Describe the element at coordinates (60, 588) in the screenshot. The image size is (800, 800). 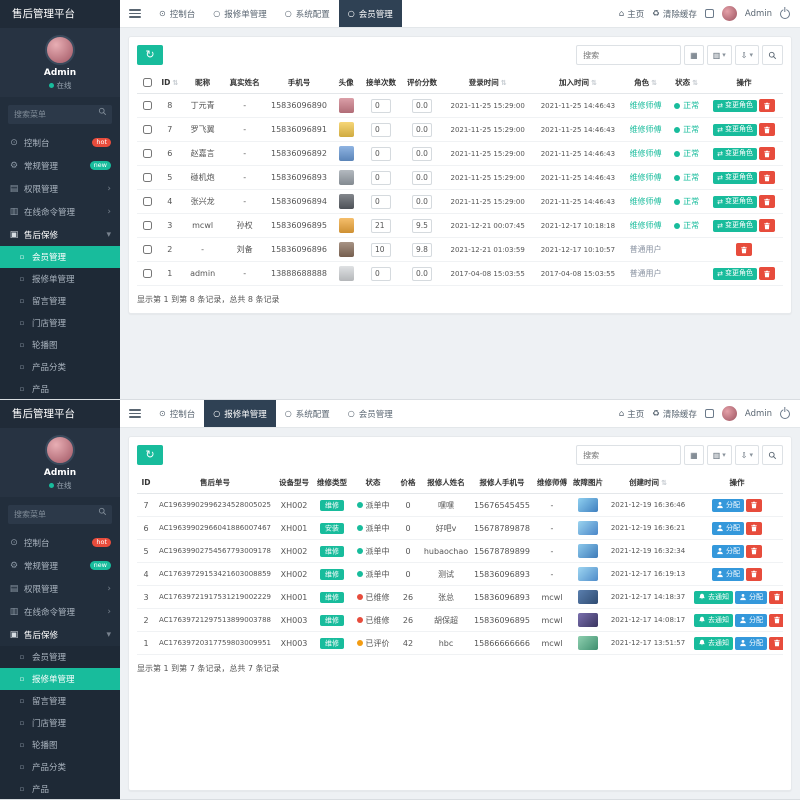
I see `sidebar-item-auth: ▤ 权限管理 ›` at that location.